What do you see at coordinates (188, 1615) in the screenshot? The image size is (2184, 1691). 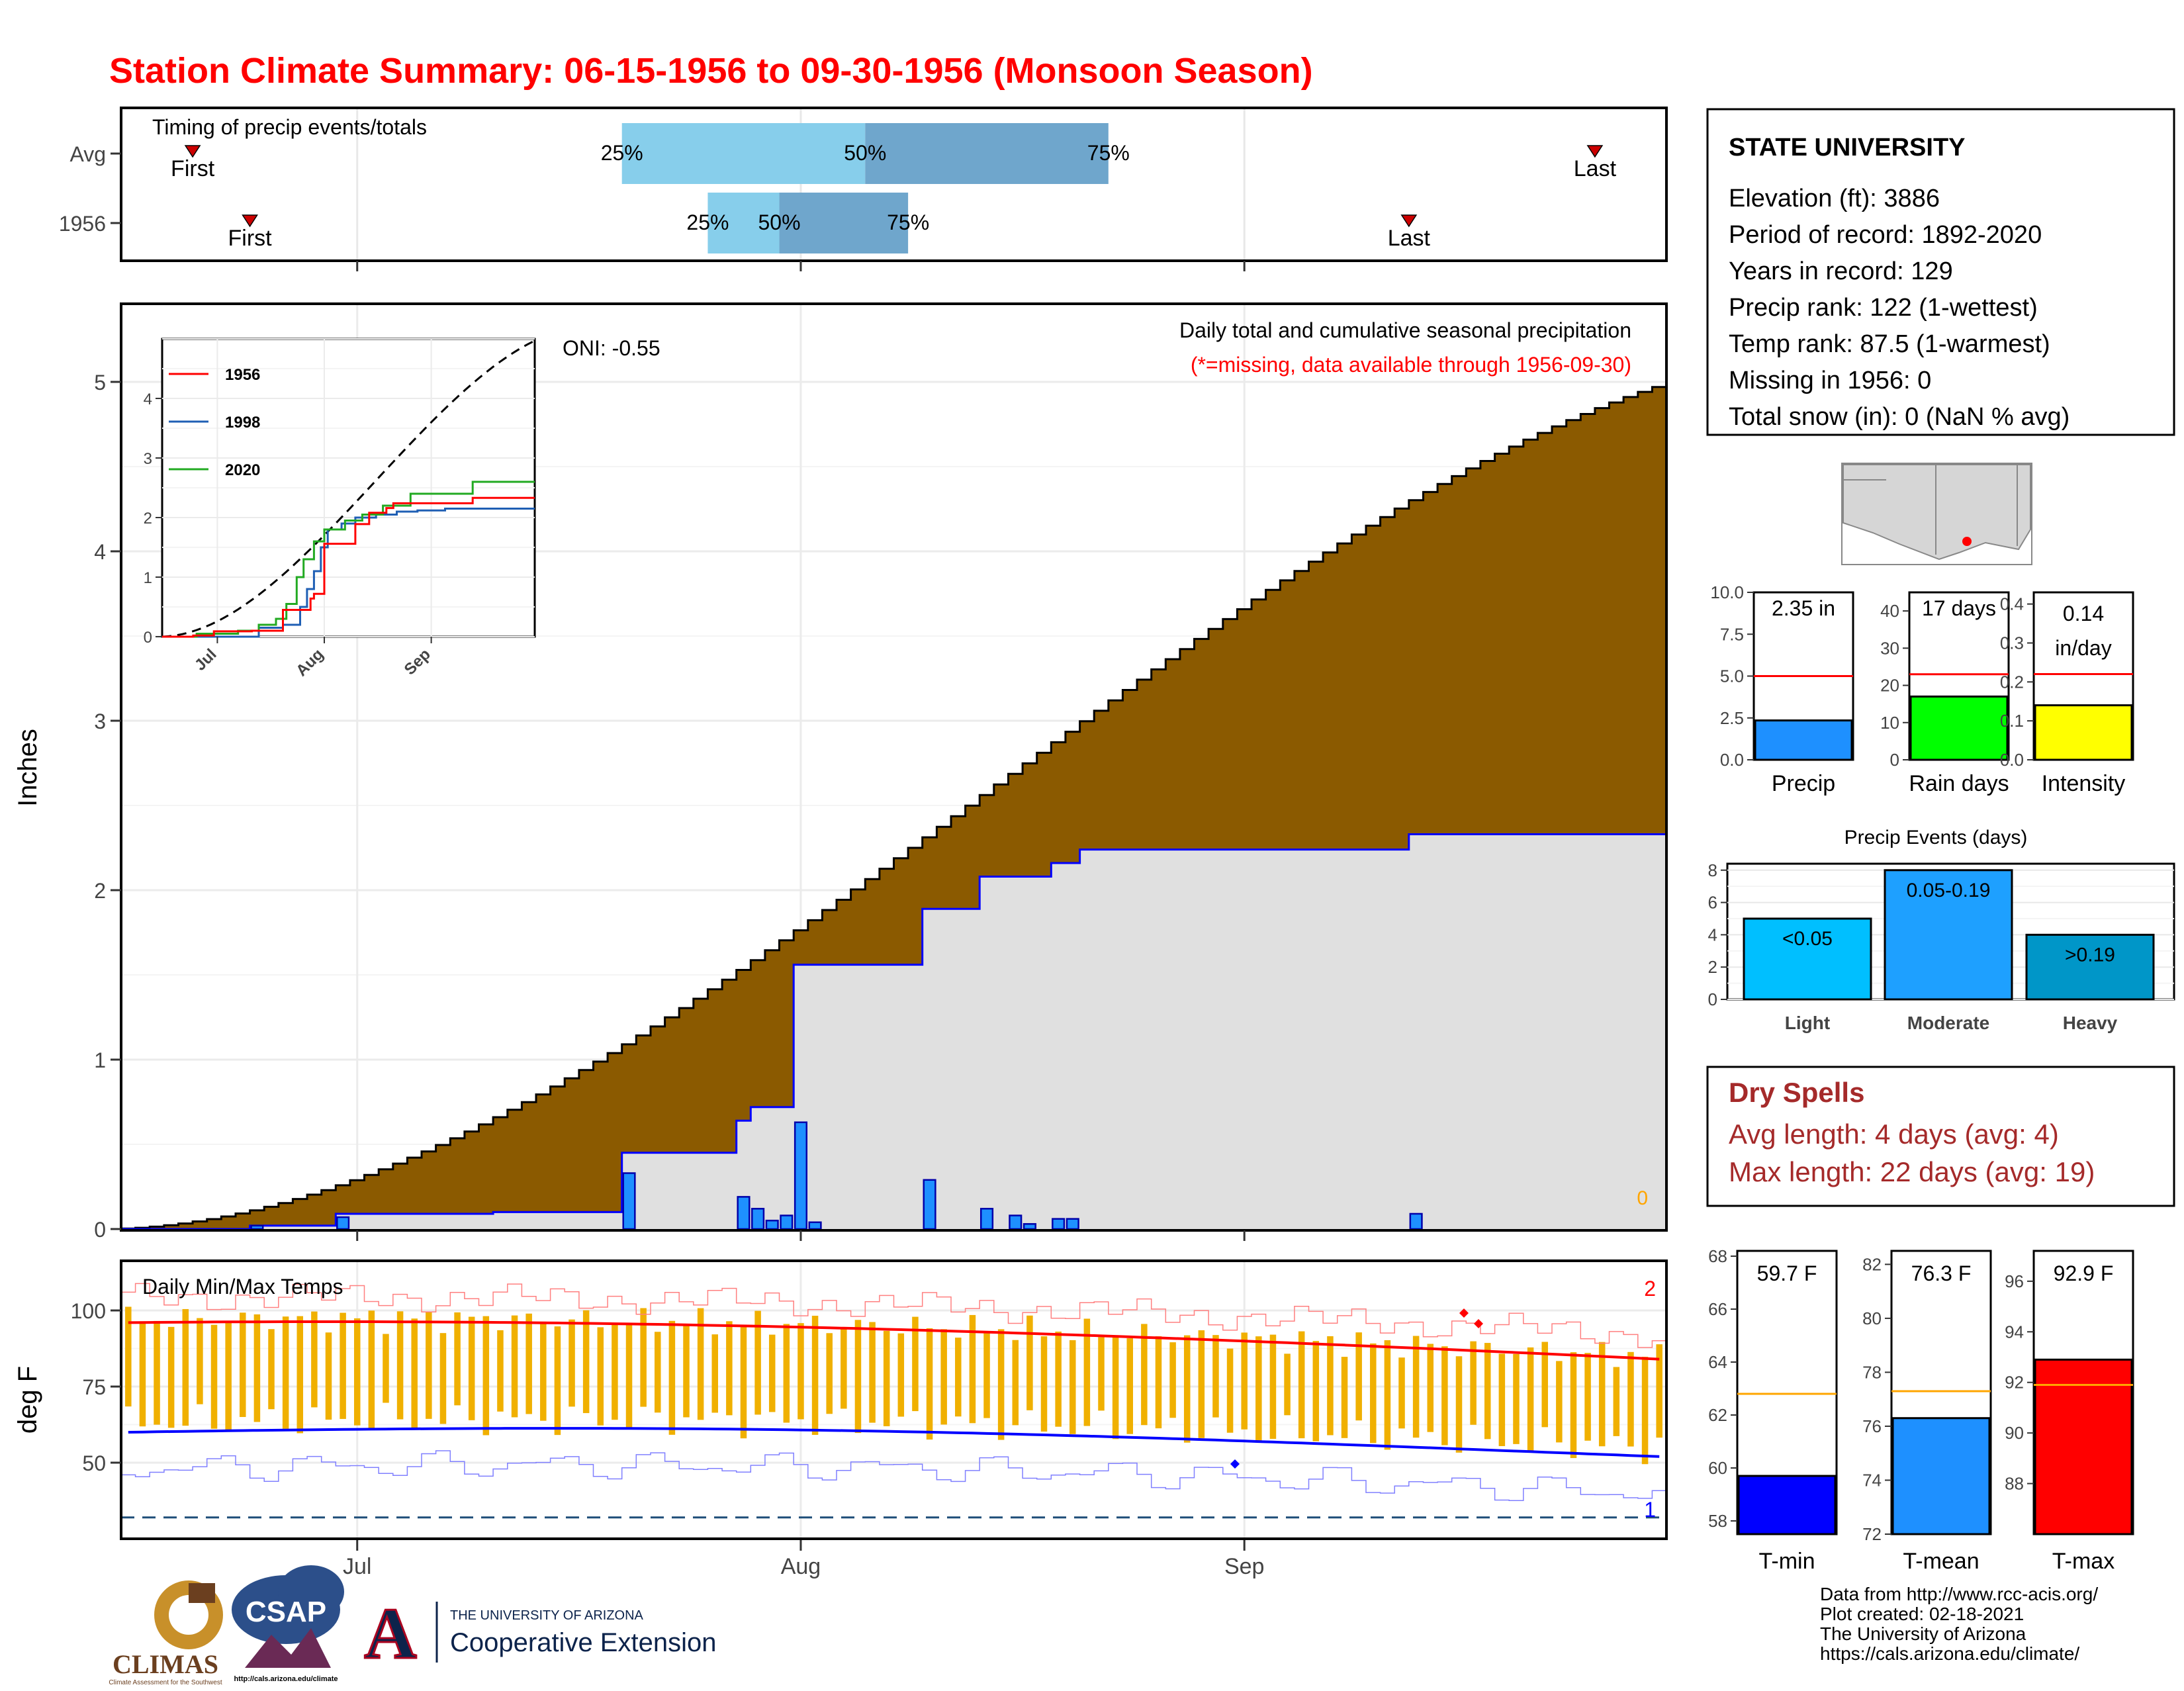 I see `climas-emblem-inner` at bounding box center [188, 1615].